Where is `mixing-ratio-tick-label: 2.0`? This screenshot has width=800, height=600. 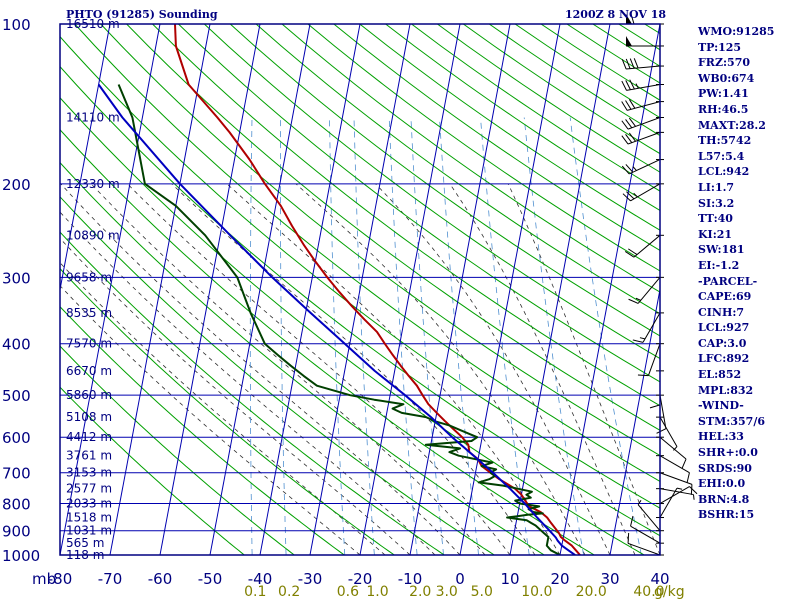
mixing-ratio-tick-label: 2.0 is located at coordinates (420, 592).